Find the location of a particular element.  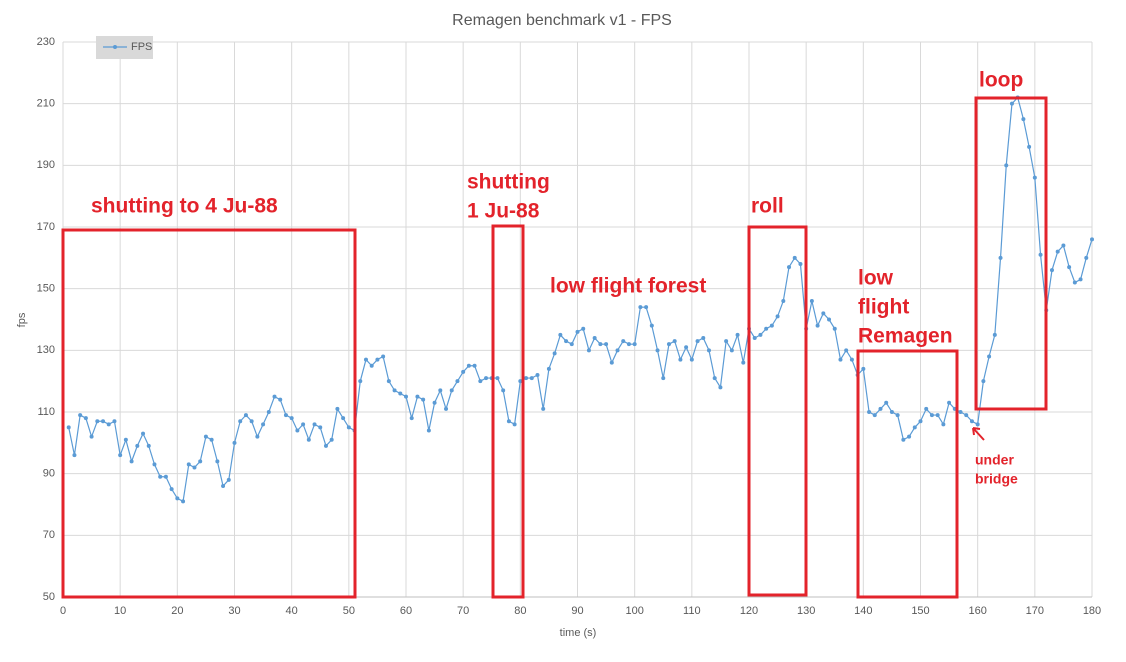

x-tick-label: 20 is located at coordinates (177, 611).